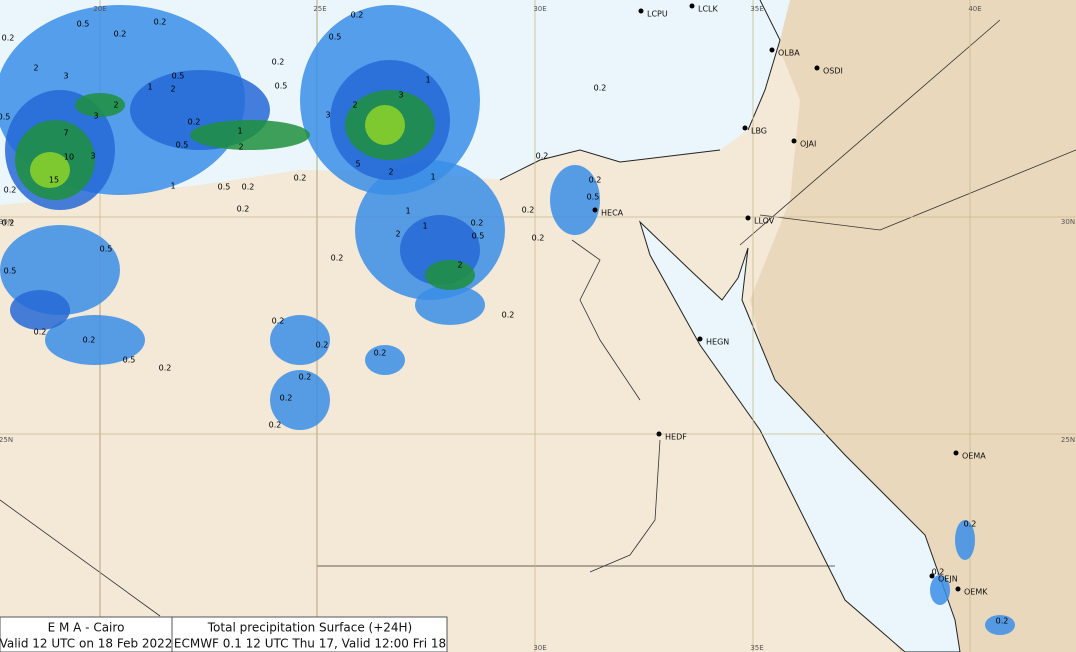  I want to click on precip-label: 7, so click(65, 133).